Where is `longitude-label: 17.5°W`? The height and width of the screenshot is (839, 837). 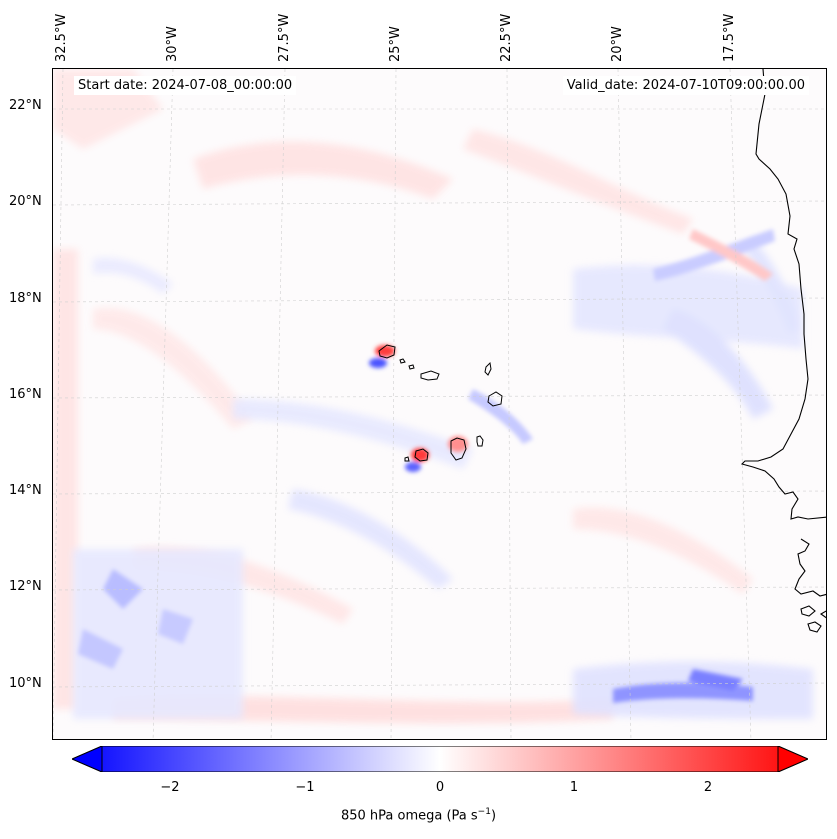 longitude-label: 17.5°W is located at coordinates (729, 37).